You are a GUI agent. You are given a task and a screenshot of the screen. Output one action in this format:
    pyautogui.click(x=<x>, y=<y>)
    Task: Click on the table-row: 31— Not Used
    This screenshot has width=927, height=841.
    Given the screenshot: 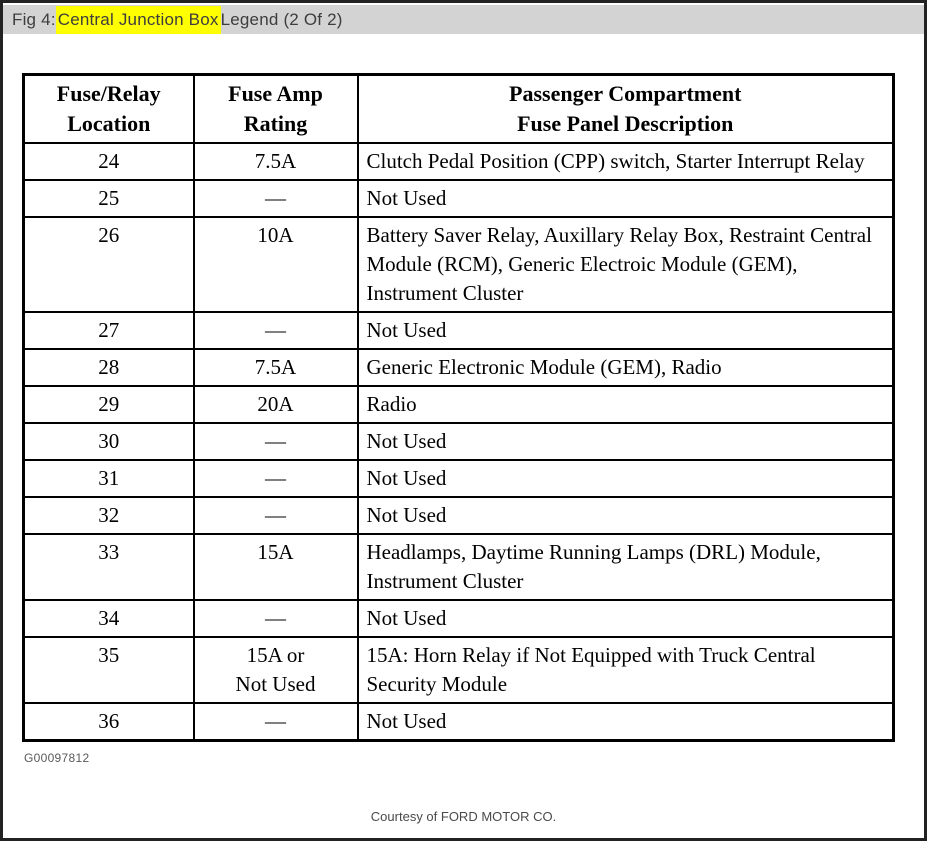 What is the action you would take?
    pyautogui.click(x=458, y=478)
    